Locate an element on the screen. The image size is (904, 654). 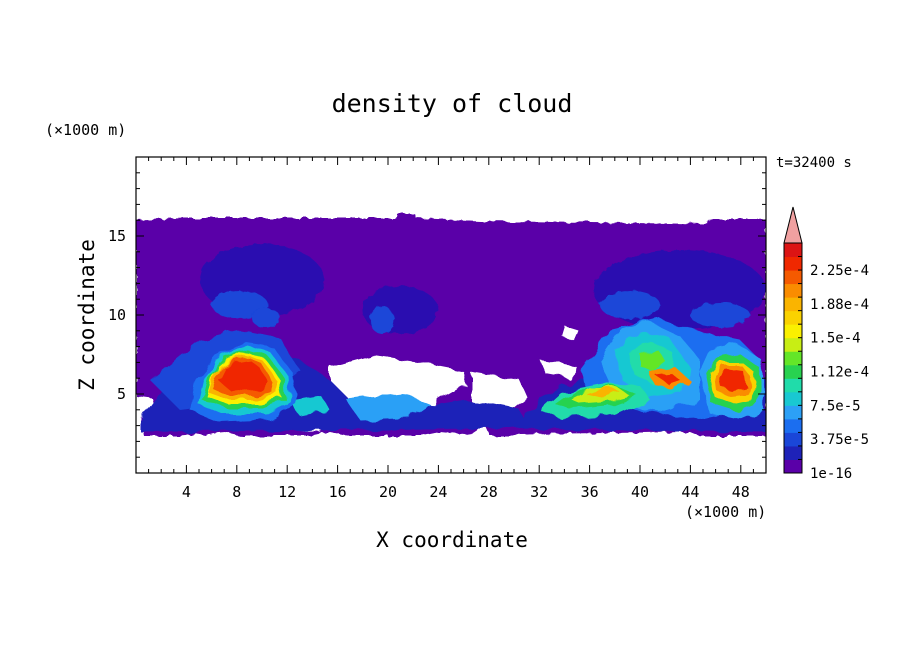
x-tick-label: 16 is located at coordinates (338, 492).